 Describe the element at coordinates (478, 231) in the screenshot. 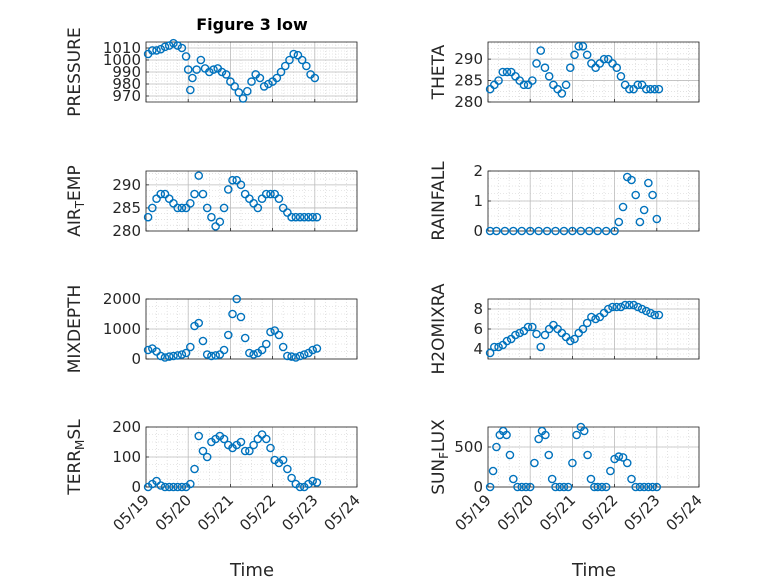

I see `y-tick-label: 0` at that location.